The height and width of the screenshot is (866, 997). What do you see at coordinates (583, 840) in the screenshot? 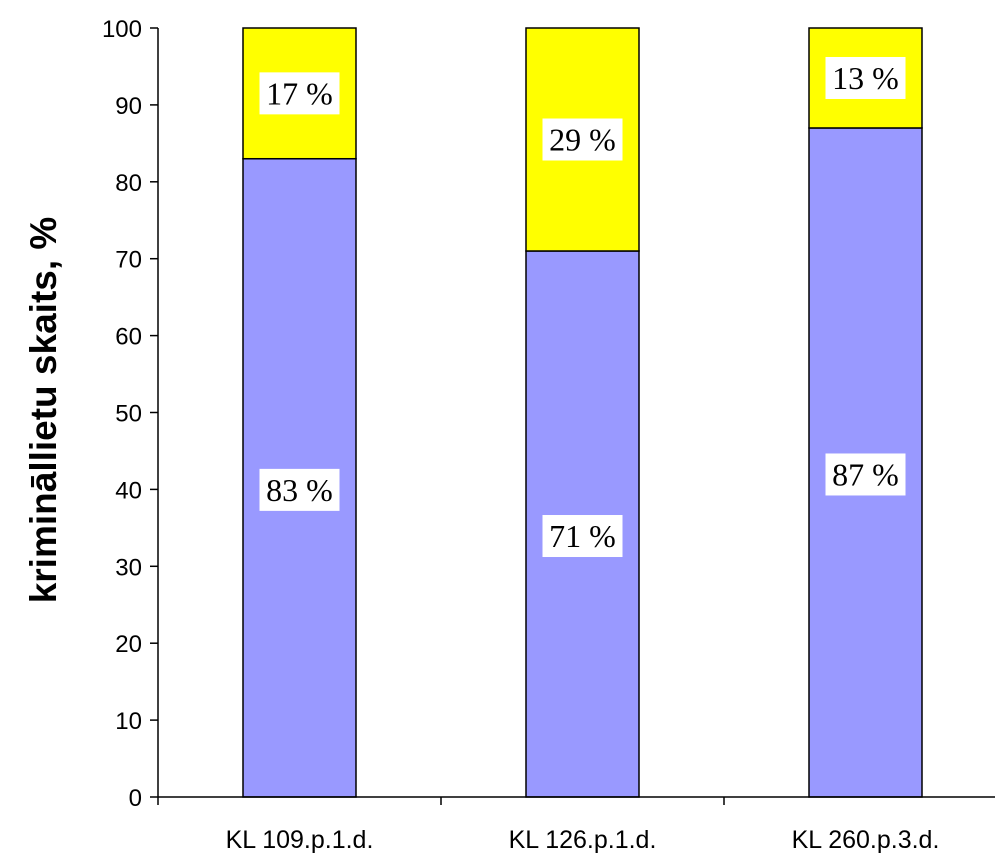
I see `x-tick-label: KL 126.p.1.d.` at bounding box center [583, 840].